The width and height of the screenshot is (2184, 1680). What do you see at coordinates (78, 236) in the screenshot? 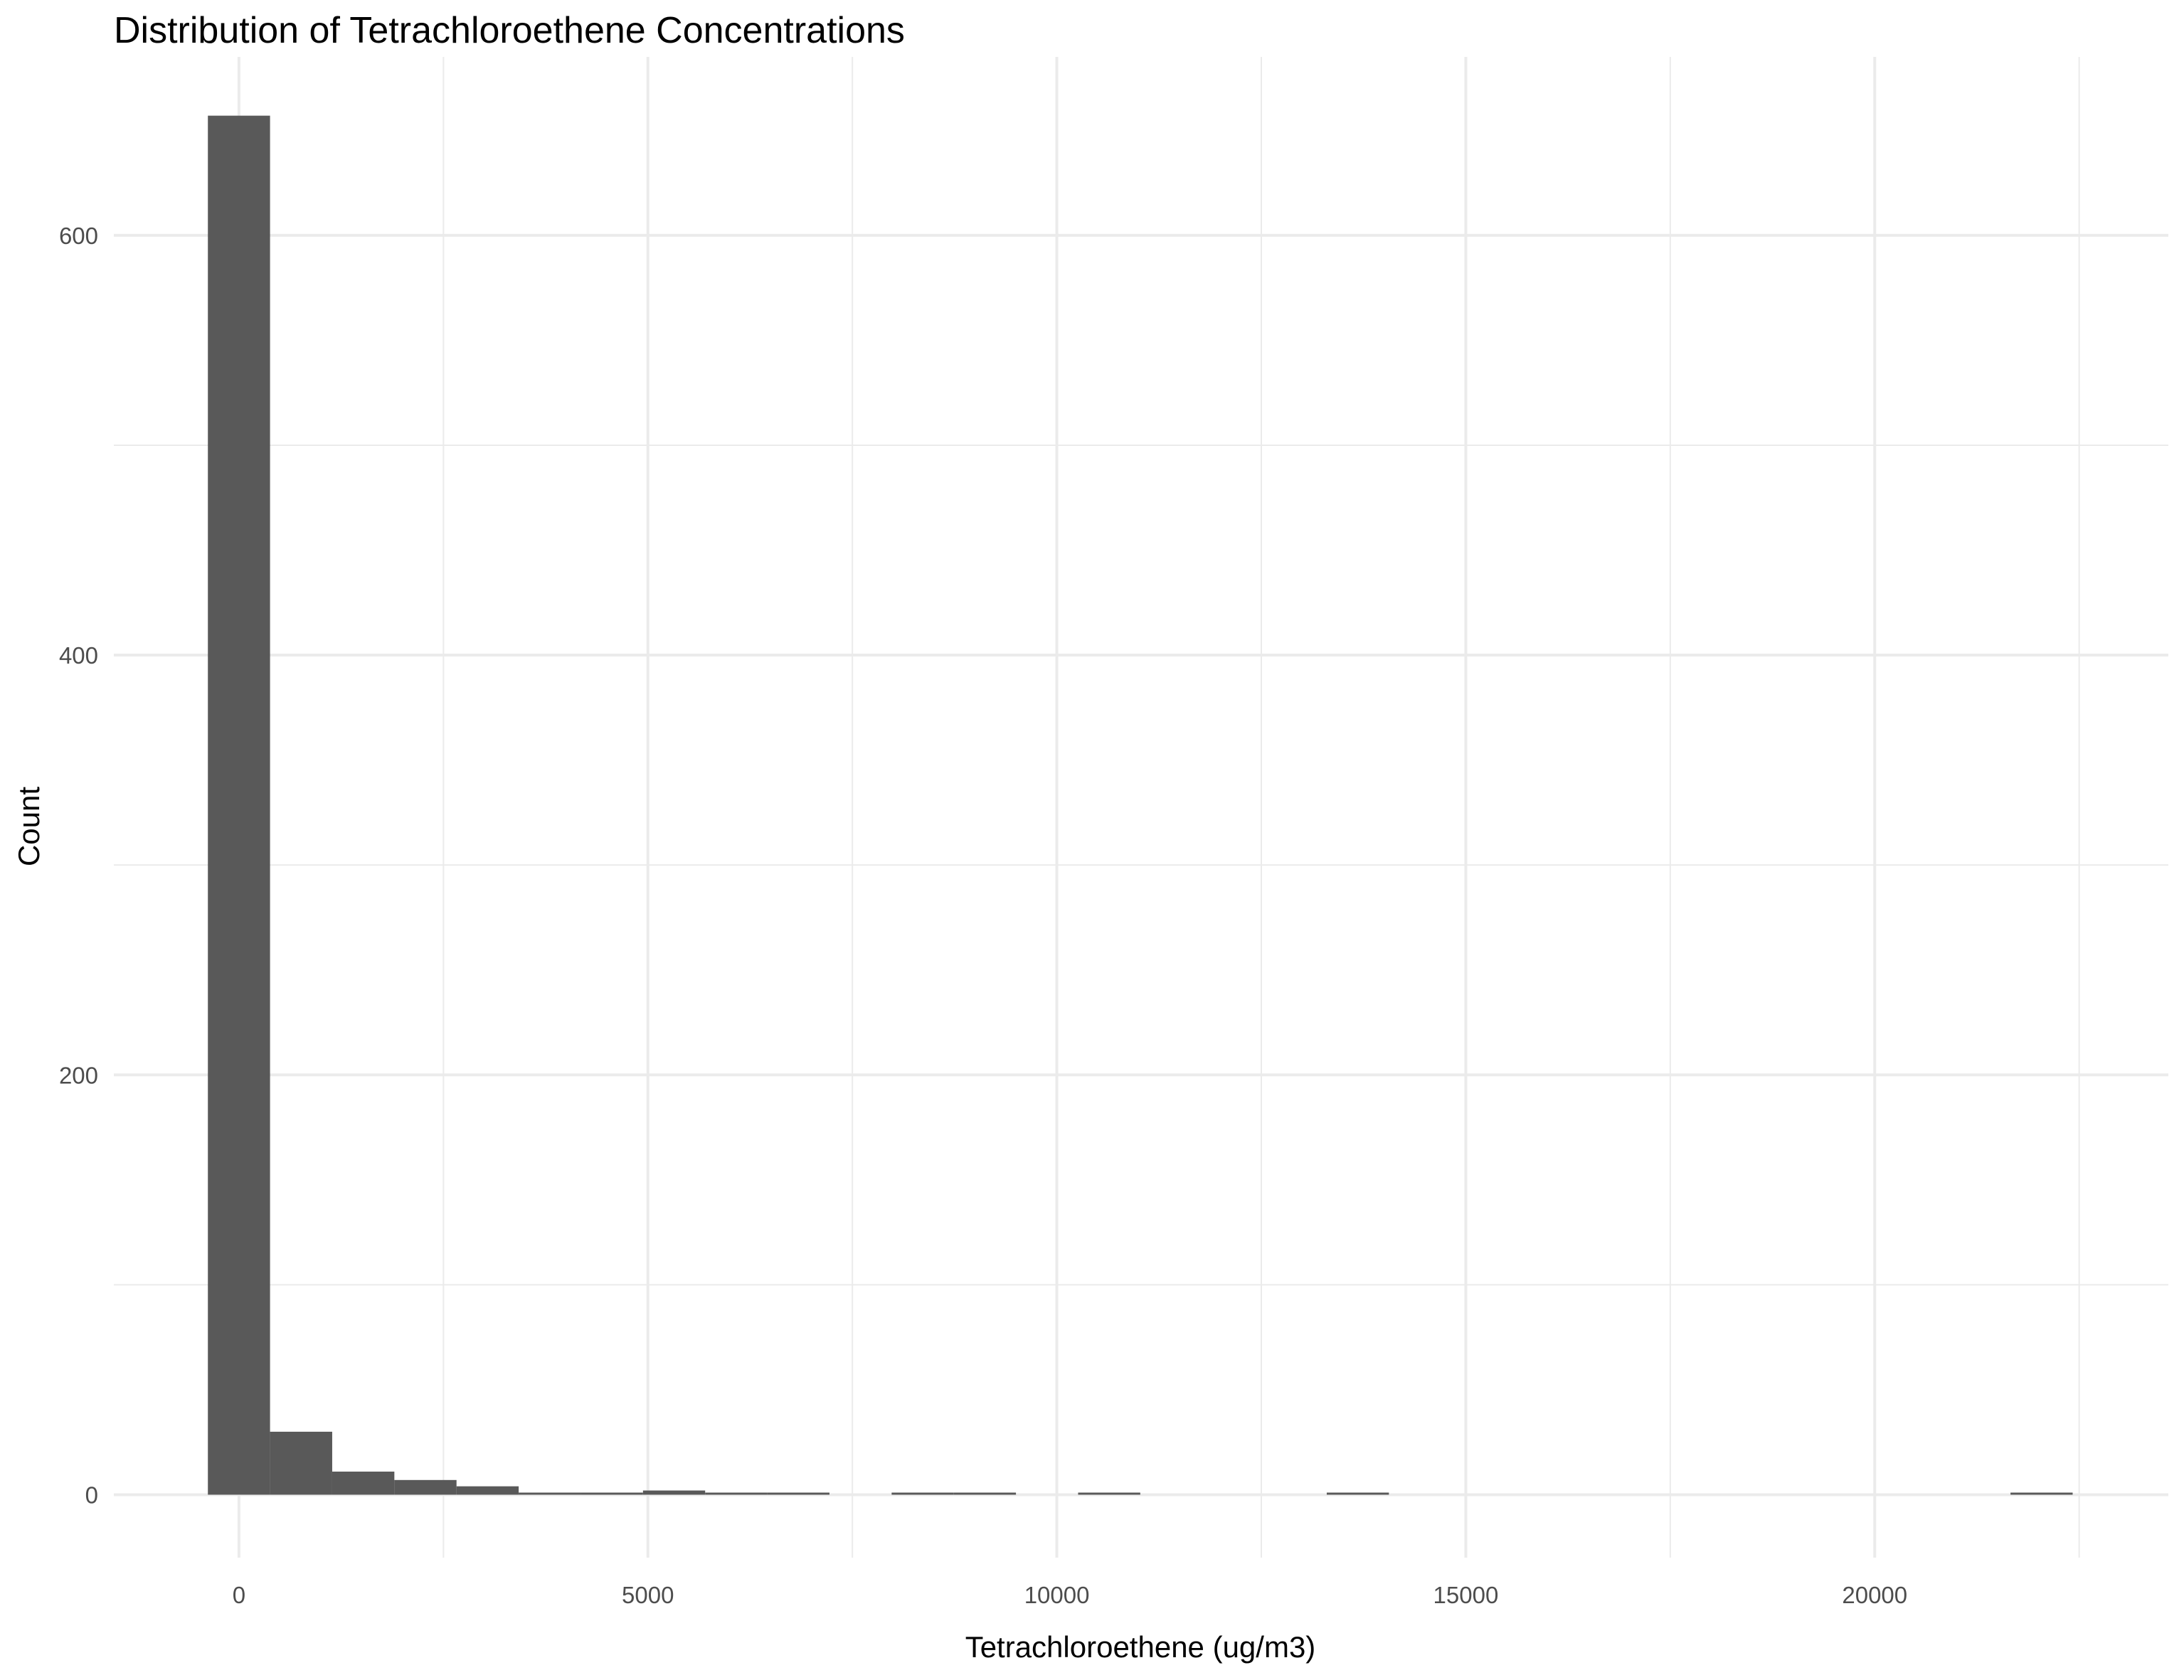
I see `y-tick-label: 600` at bounding box center [78, 236].